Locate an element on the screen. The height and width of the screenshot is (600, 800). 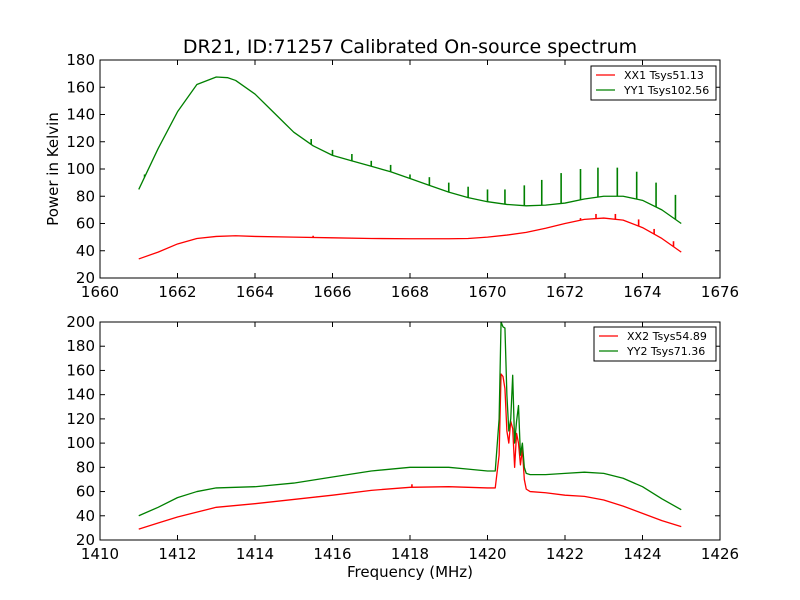
x-tick-label: 1664 is located at coordinates (255, 292).